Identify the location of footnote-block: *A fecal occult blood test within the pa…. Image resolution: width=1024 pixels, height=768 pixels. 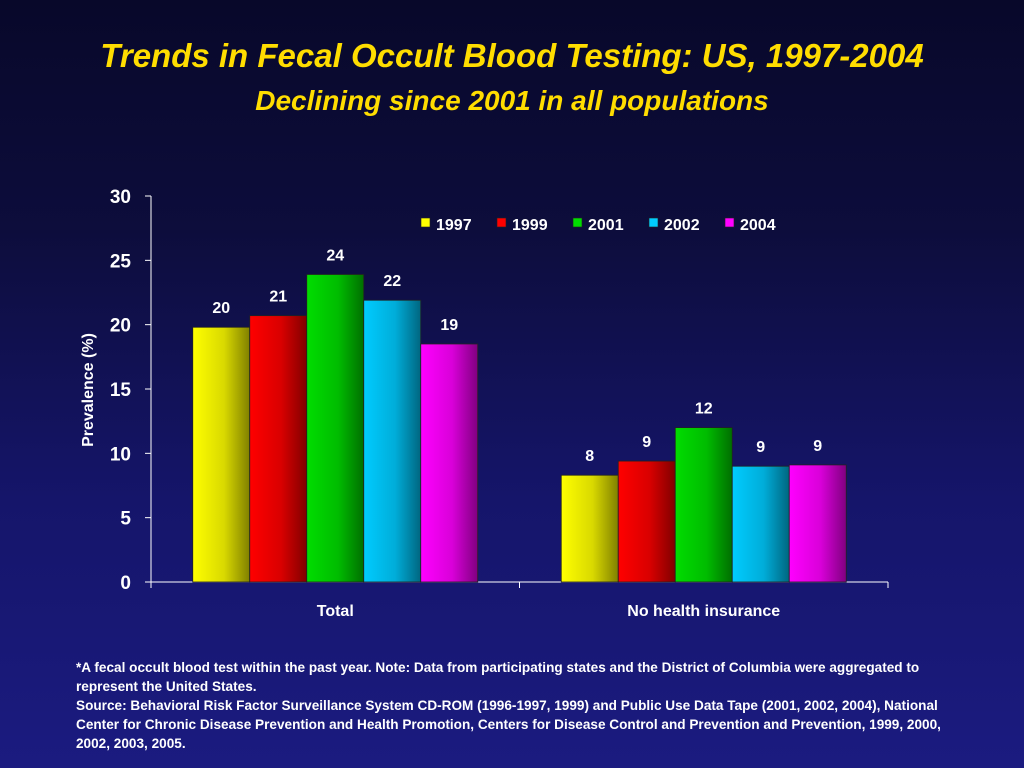
(516, 705).